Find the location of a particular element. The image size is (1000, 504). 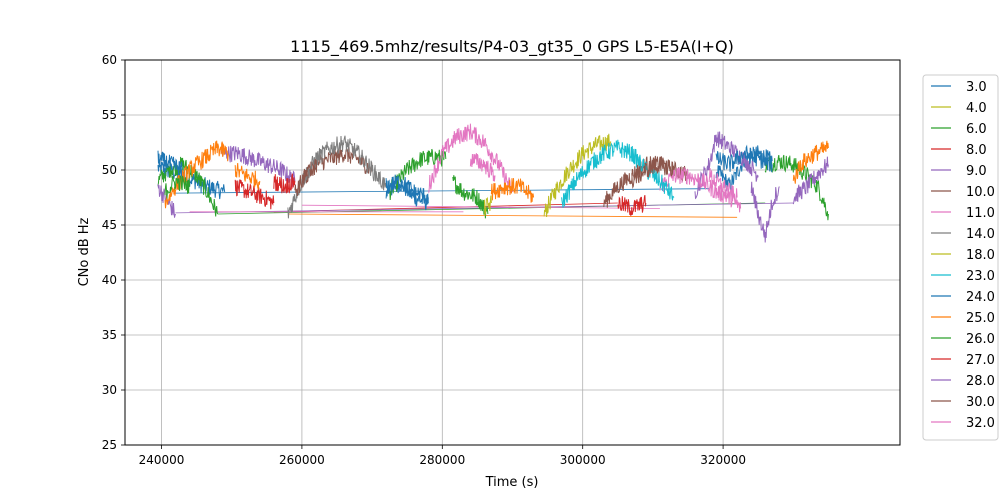

legend-label: 25.0 is located at coordinates (980, 318).